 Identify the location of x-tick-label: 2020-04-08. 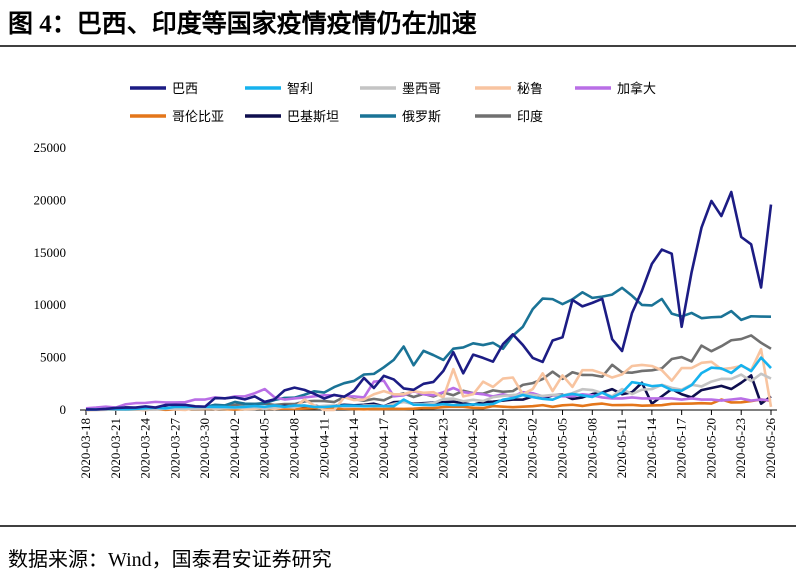
(293, 448).